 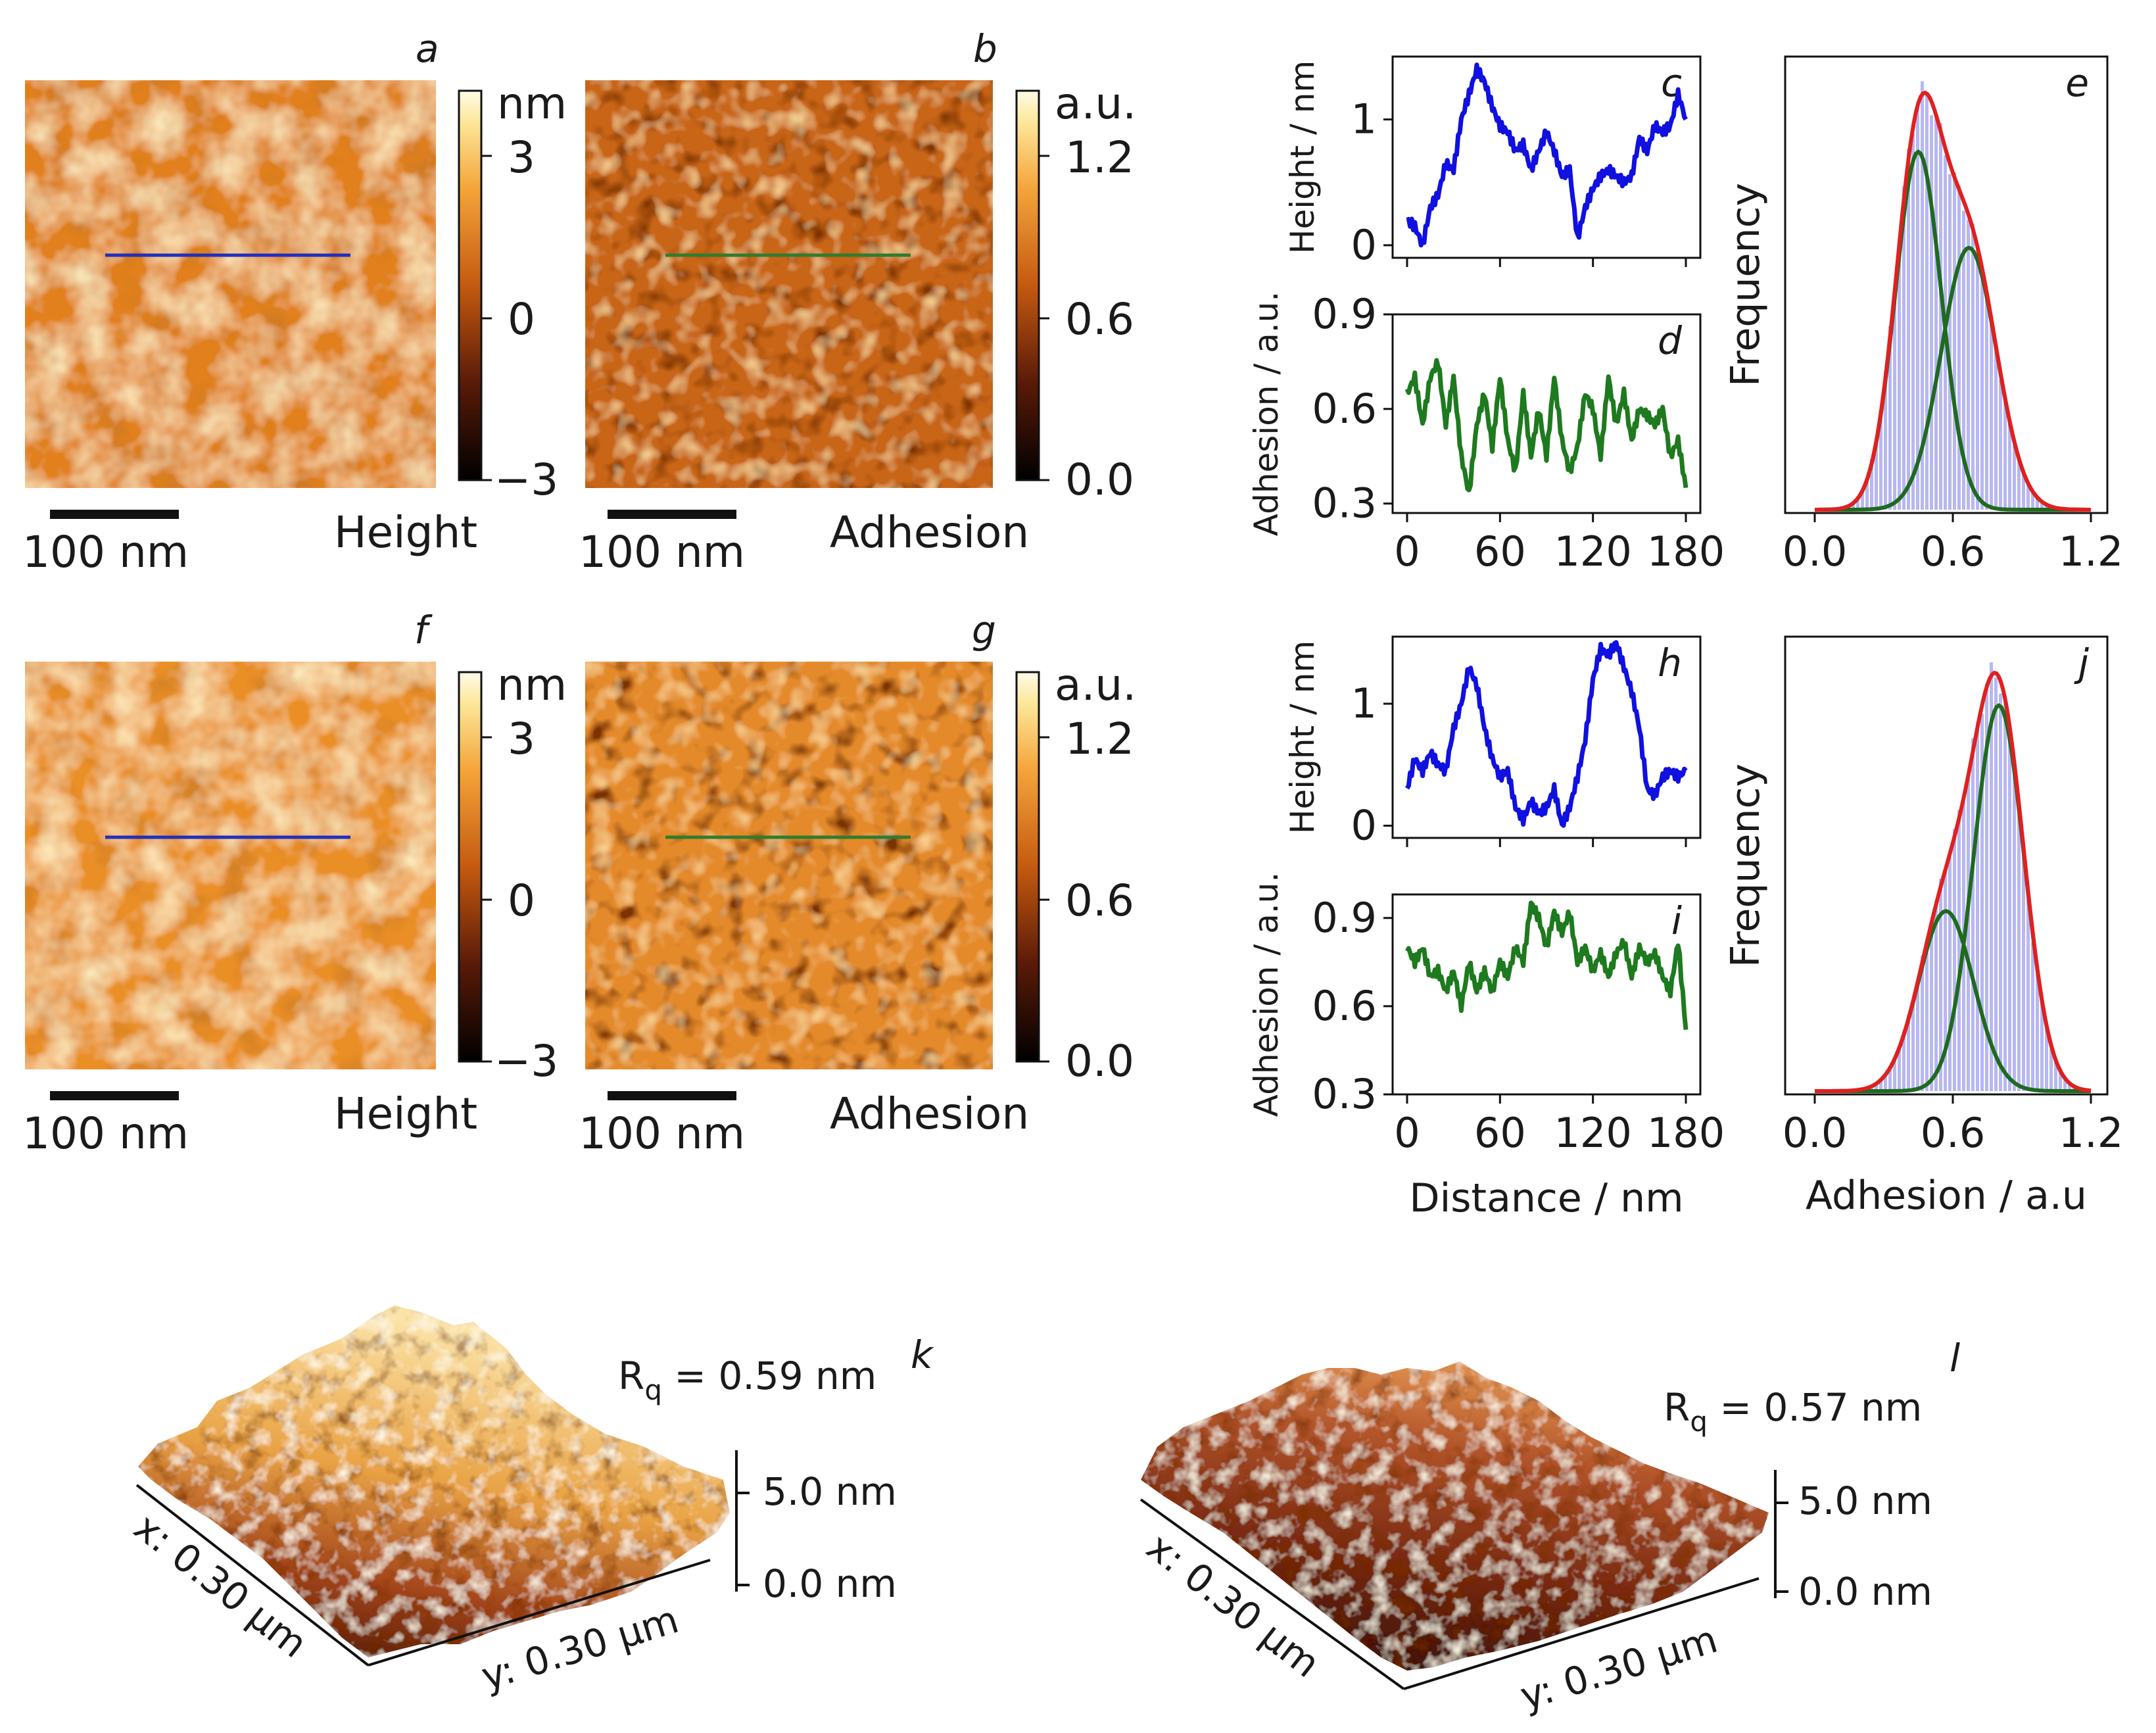 What do you see at coordinates (1954, 1133) in the screenshot?
I see `xtick-label-j-1: 0.6` at bounding box center [1954, 1133].